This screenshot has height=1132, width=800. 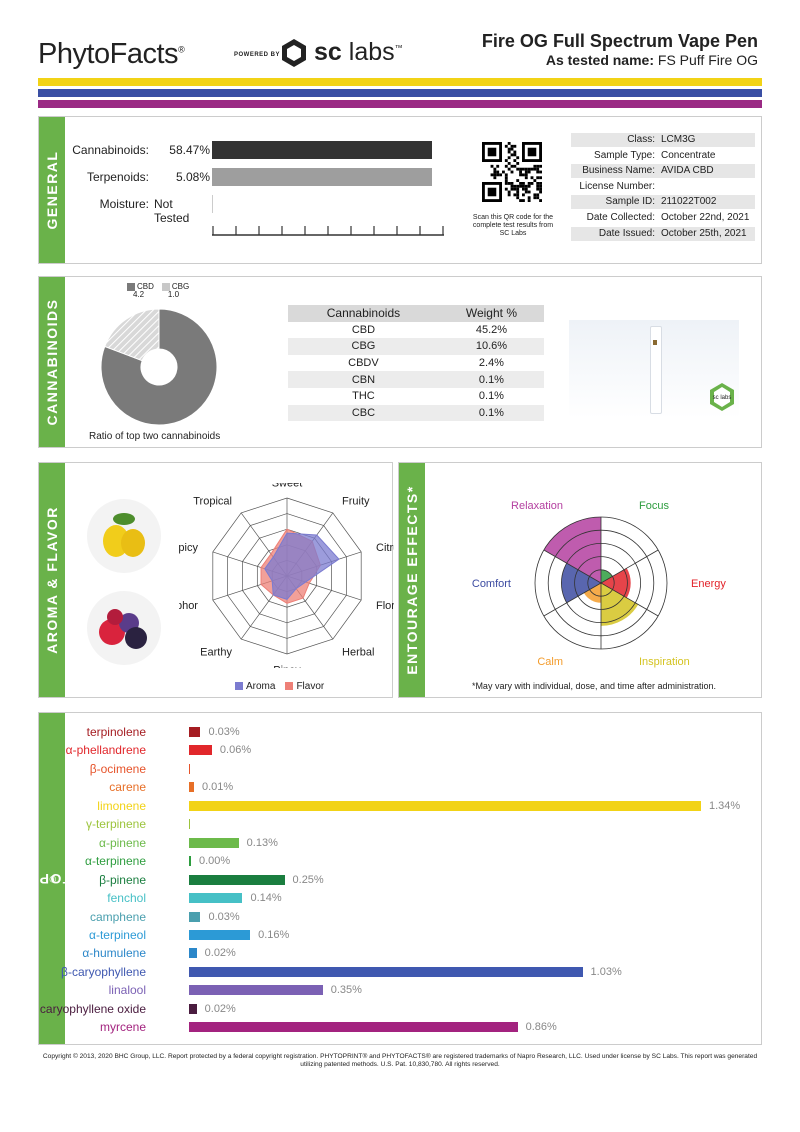 What do you see at coordinates (416, 363) in the screenshot?
I see `table-row: CBDV 2.4%` at bounding box center [416, 363].